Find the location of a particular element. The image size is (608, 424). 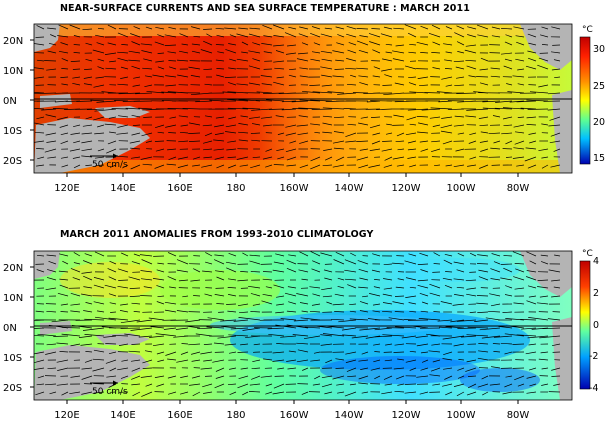

colorbar-tick: 2 is located at coordinates (596, 293).